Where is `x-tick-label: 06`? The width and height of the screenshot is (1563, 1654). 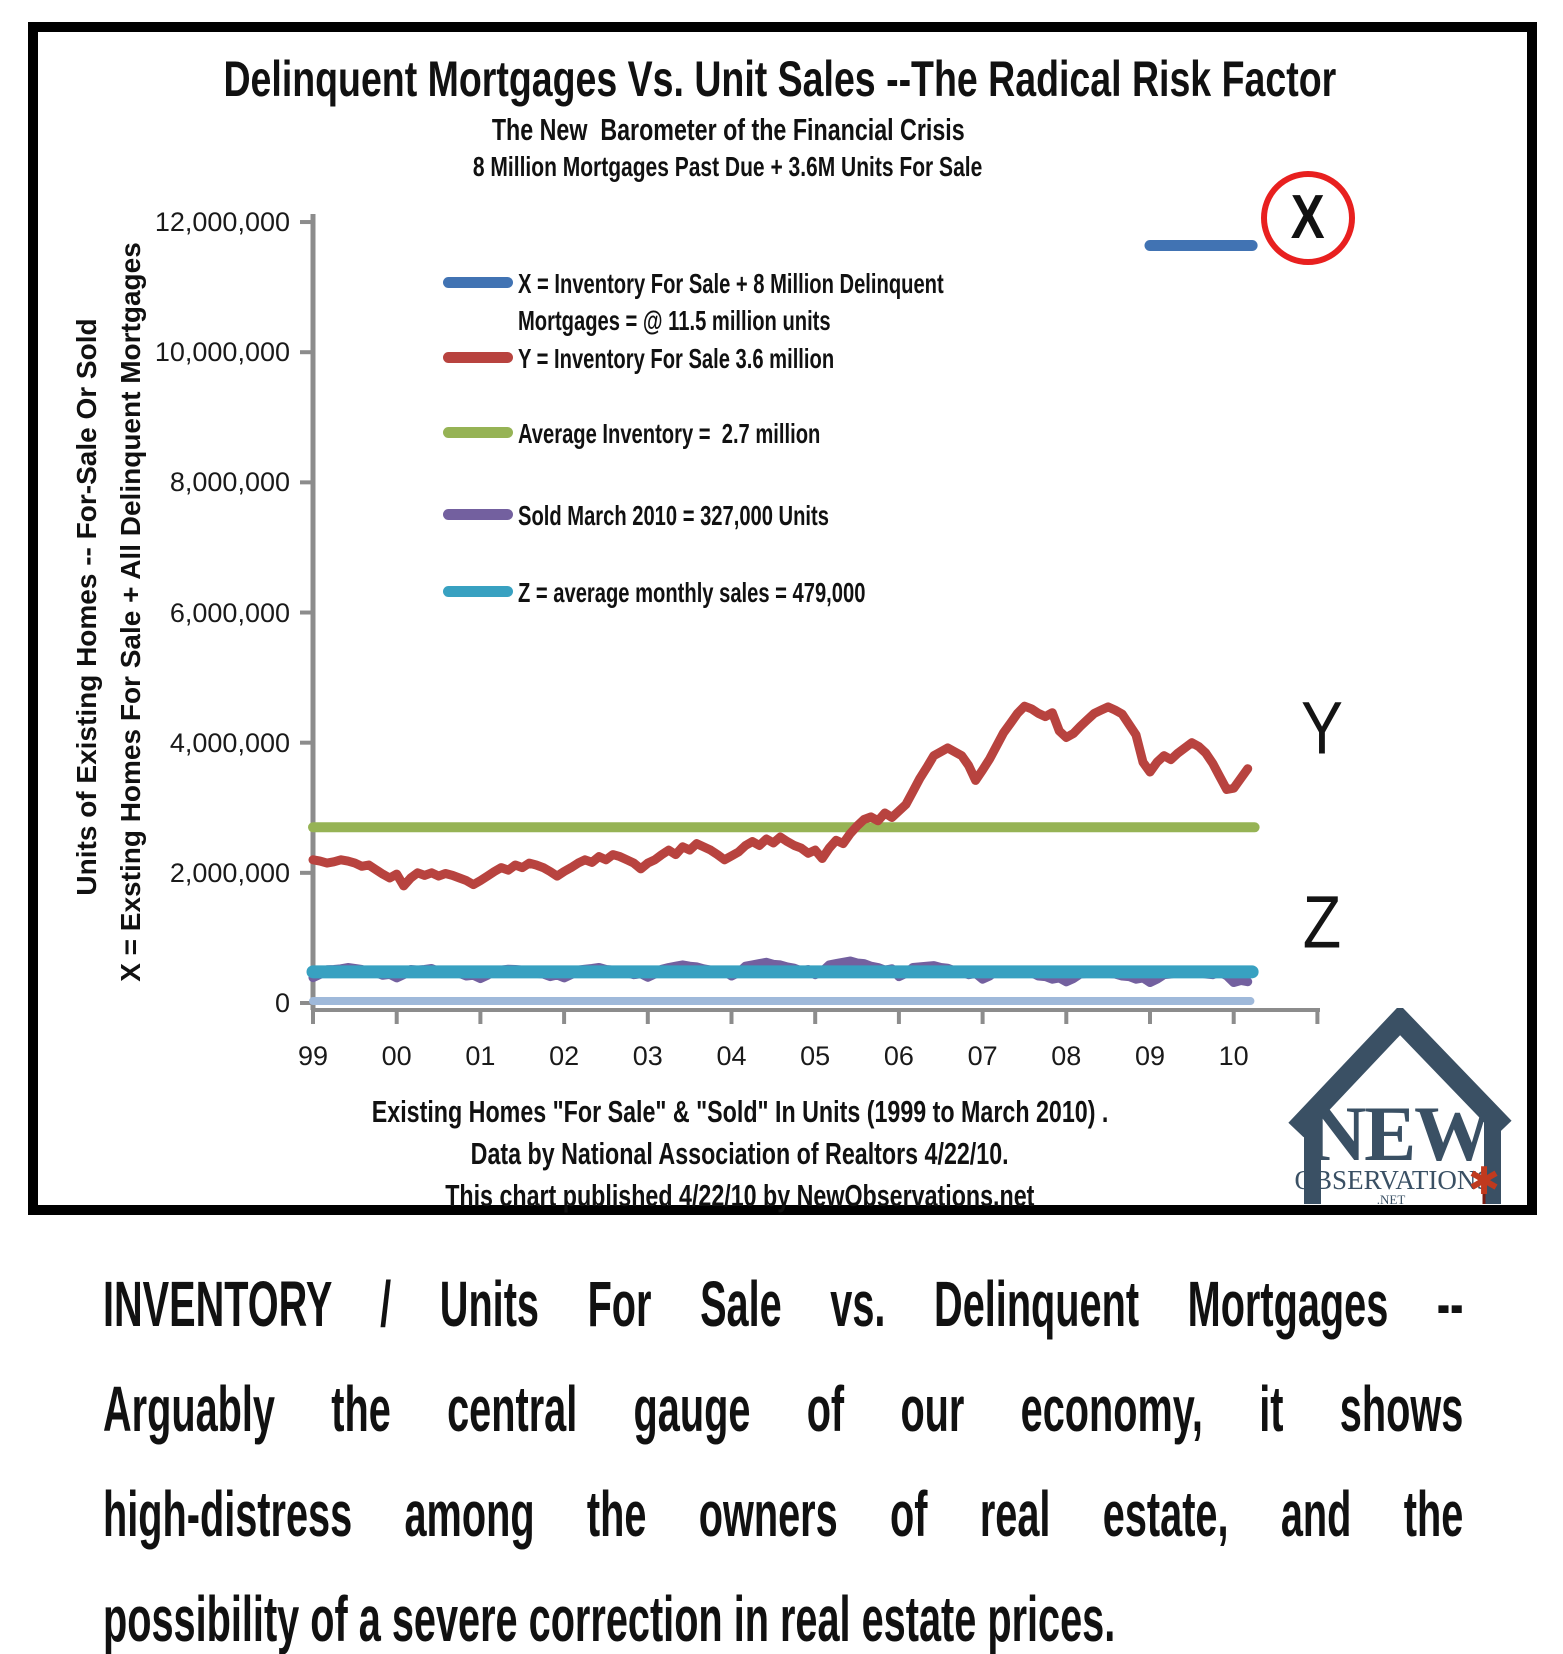 x-tick-label: 06 is located at coordinates (898, 1056).